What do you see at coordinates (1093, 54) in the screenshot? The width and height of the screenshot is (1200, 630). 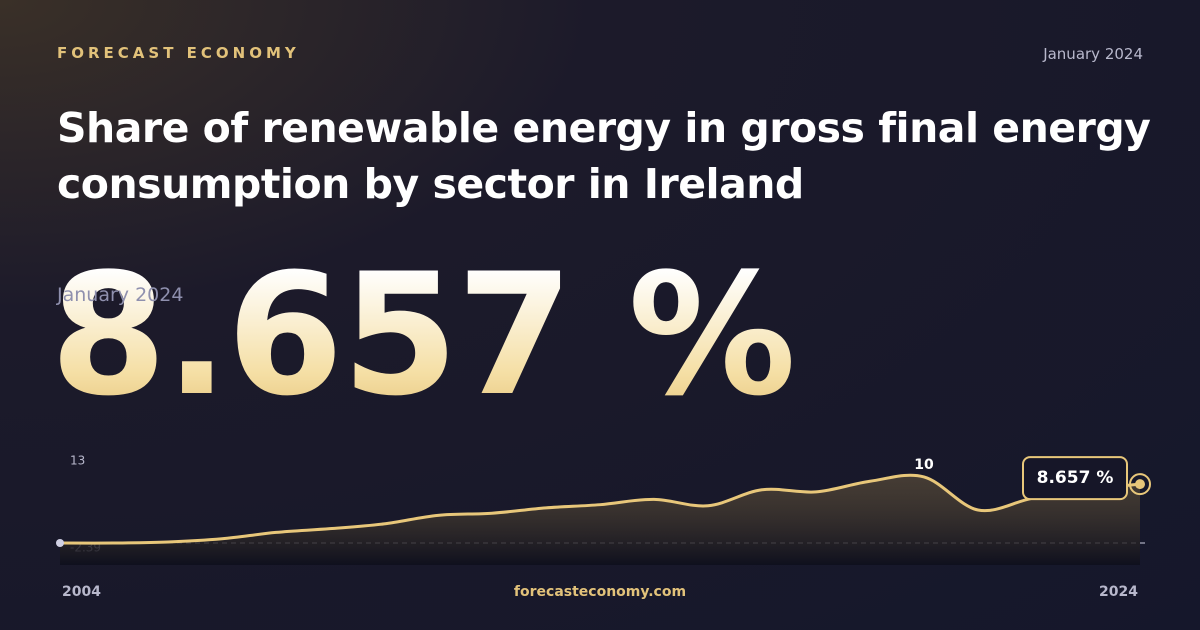 I see `date: January 2024` at bounding box center [1093, 54].